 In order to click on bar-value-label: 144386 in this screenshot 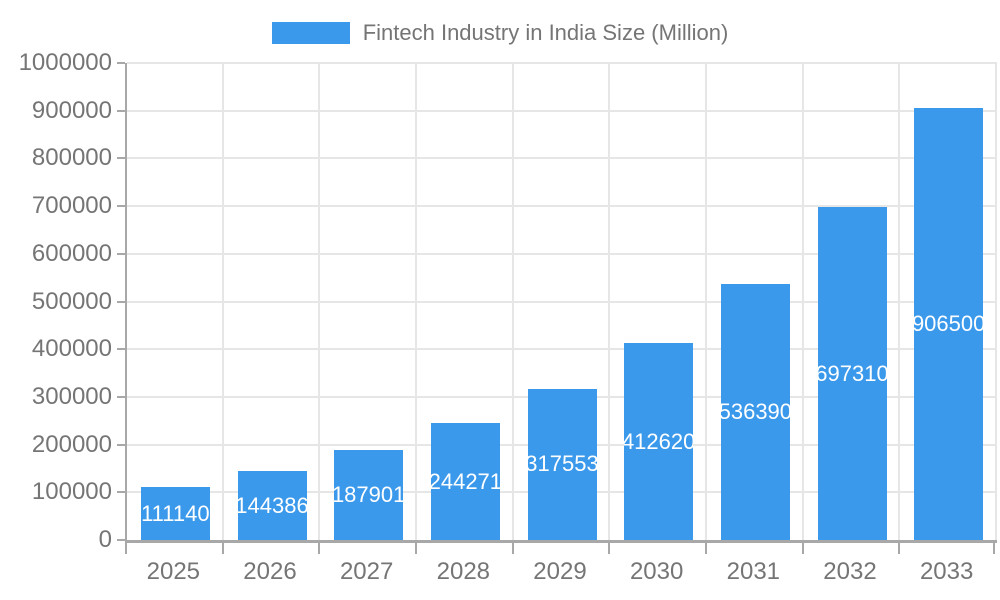, I will do `click(272, 505)`.